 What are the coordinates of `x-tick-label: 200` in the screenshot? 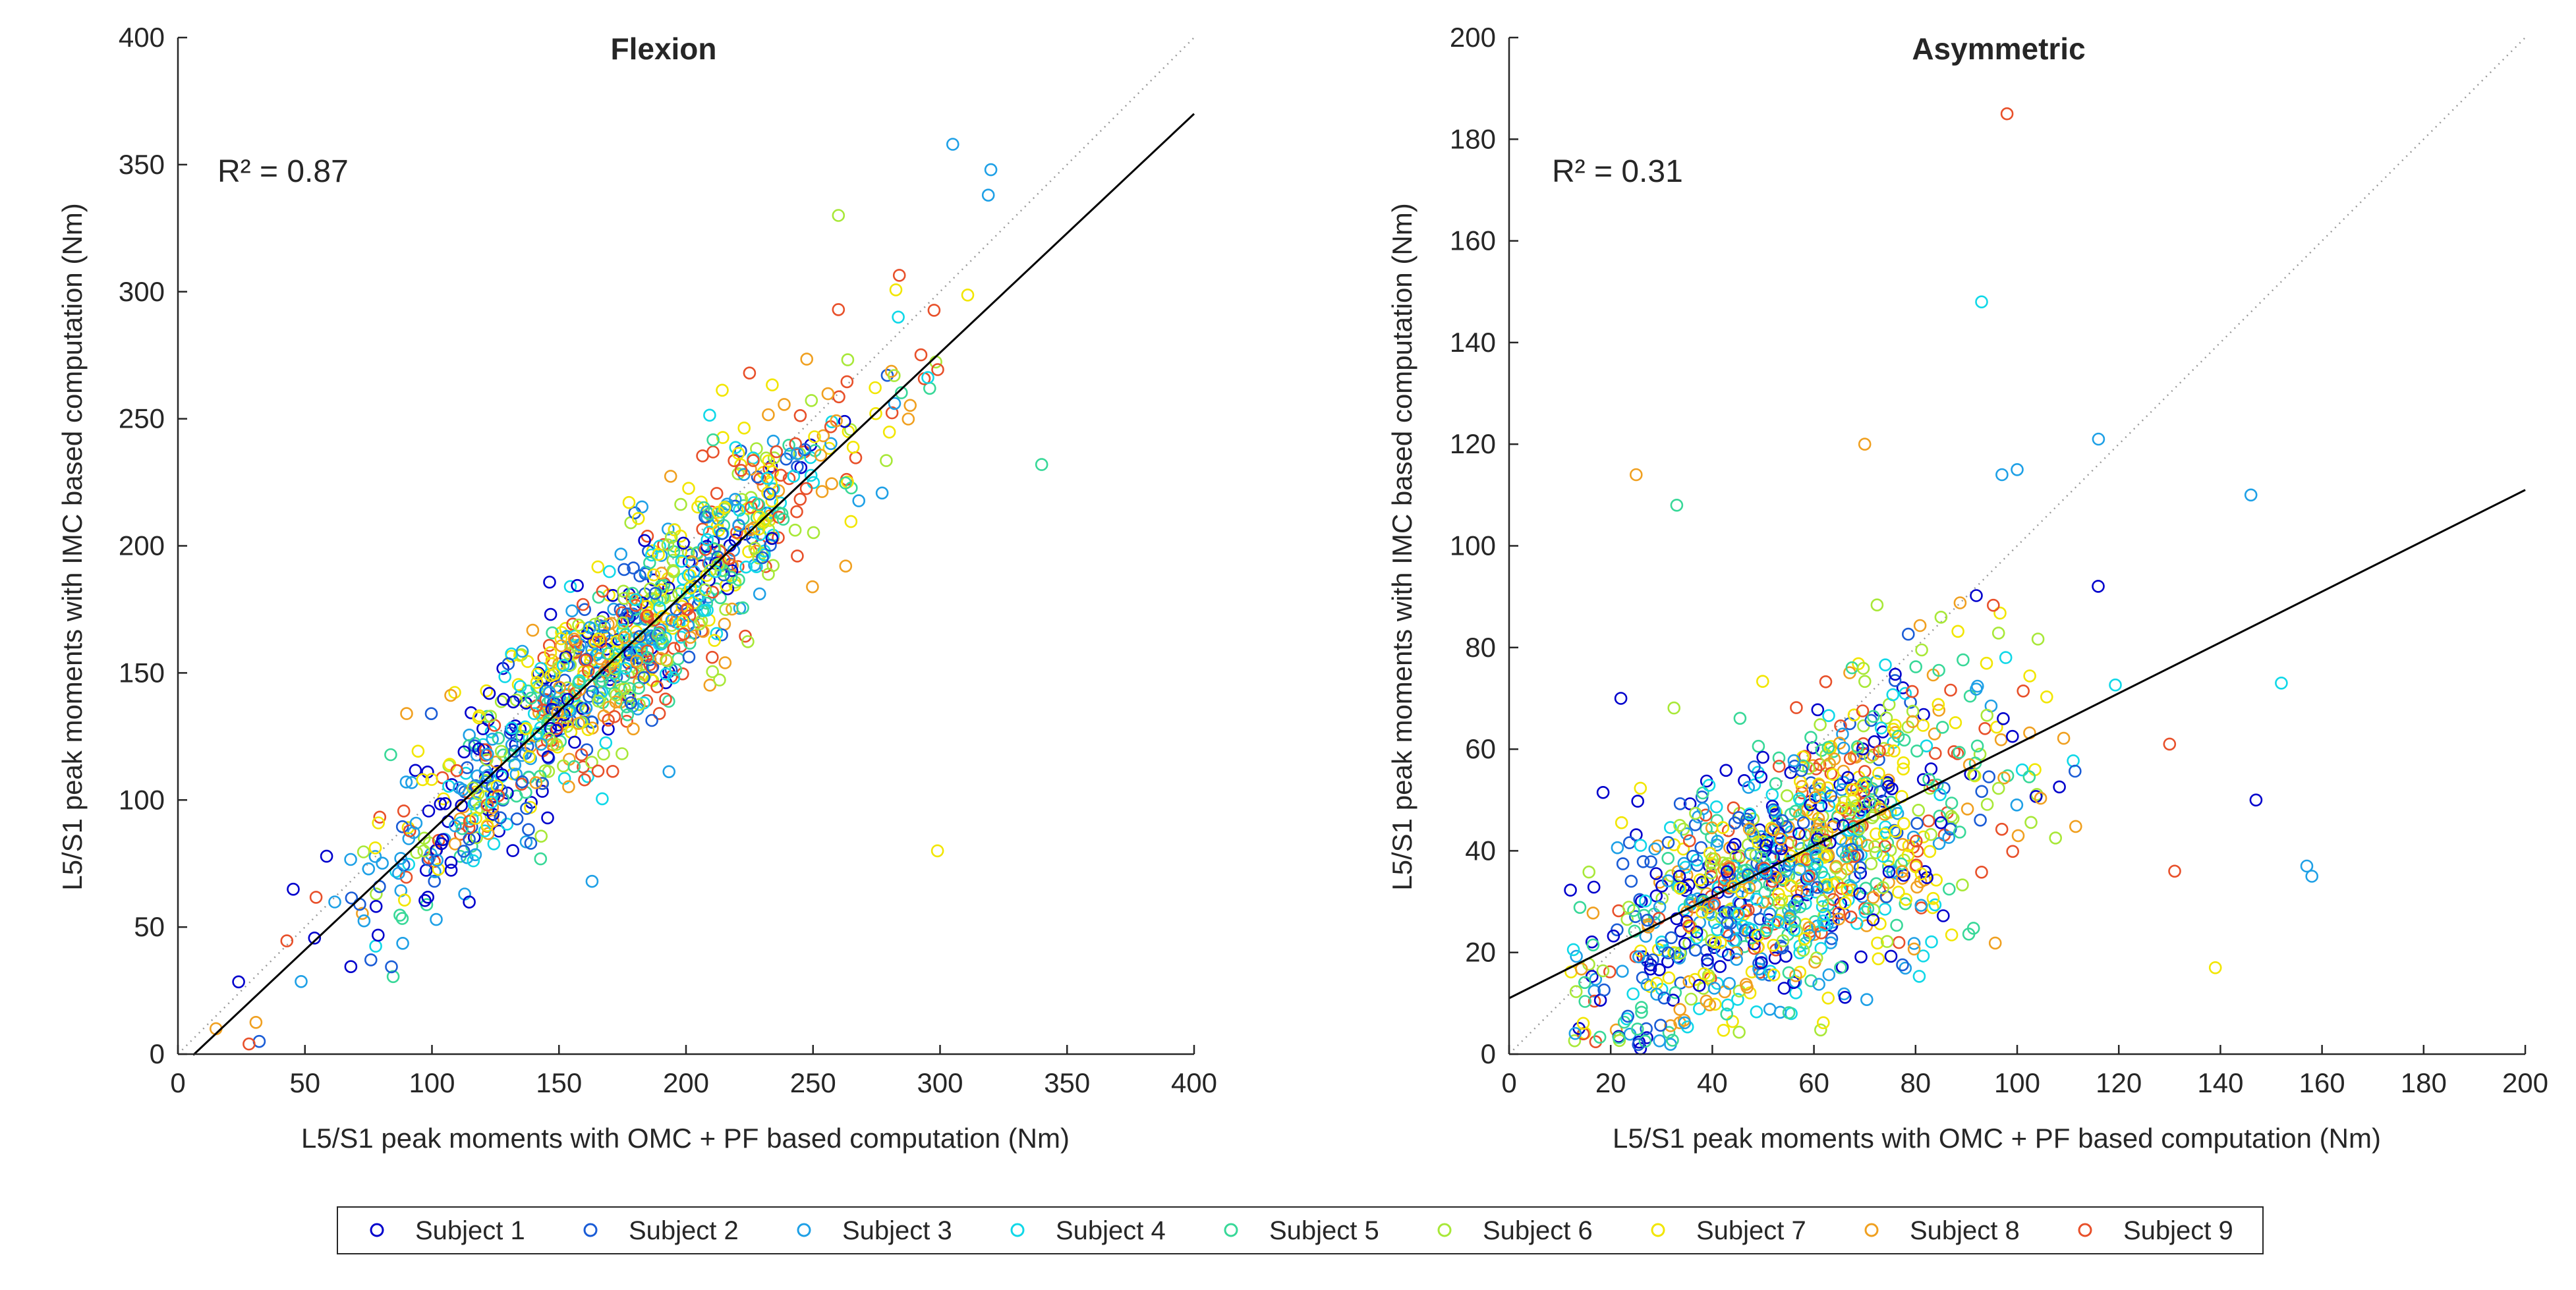 It's located at (686, 1083).